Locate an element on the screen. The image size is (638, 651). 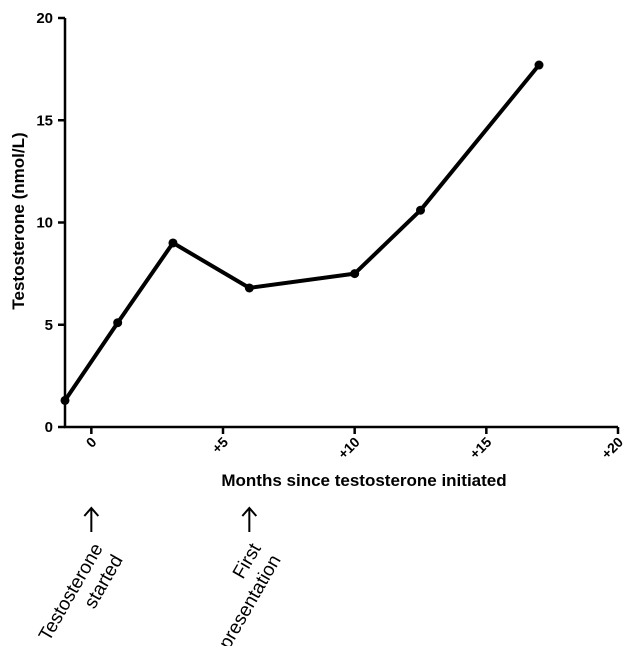
y-tick-label: 20 is located at coordinates (44, 18).